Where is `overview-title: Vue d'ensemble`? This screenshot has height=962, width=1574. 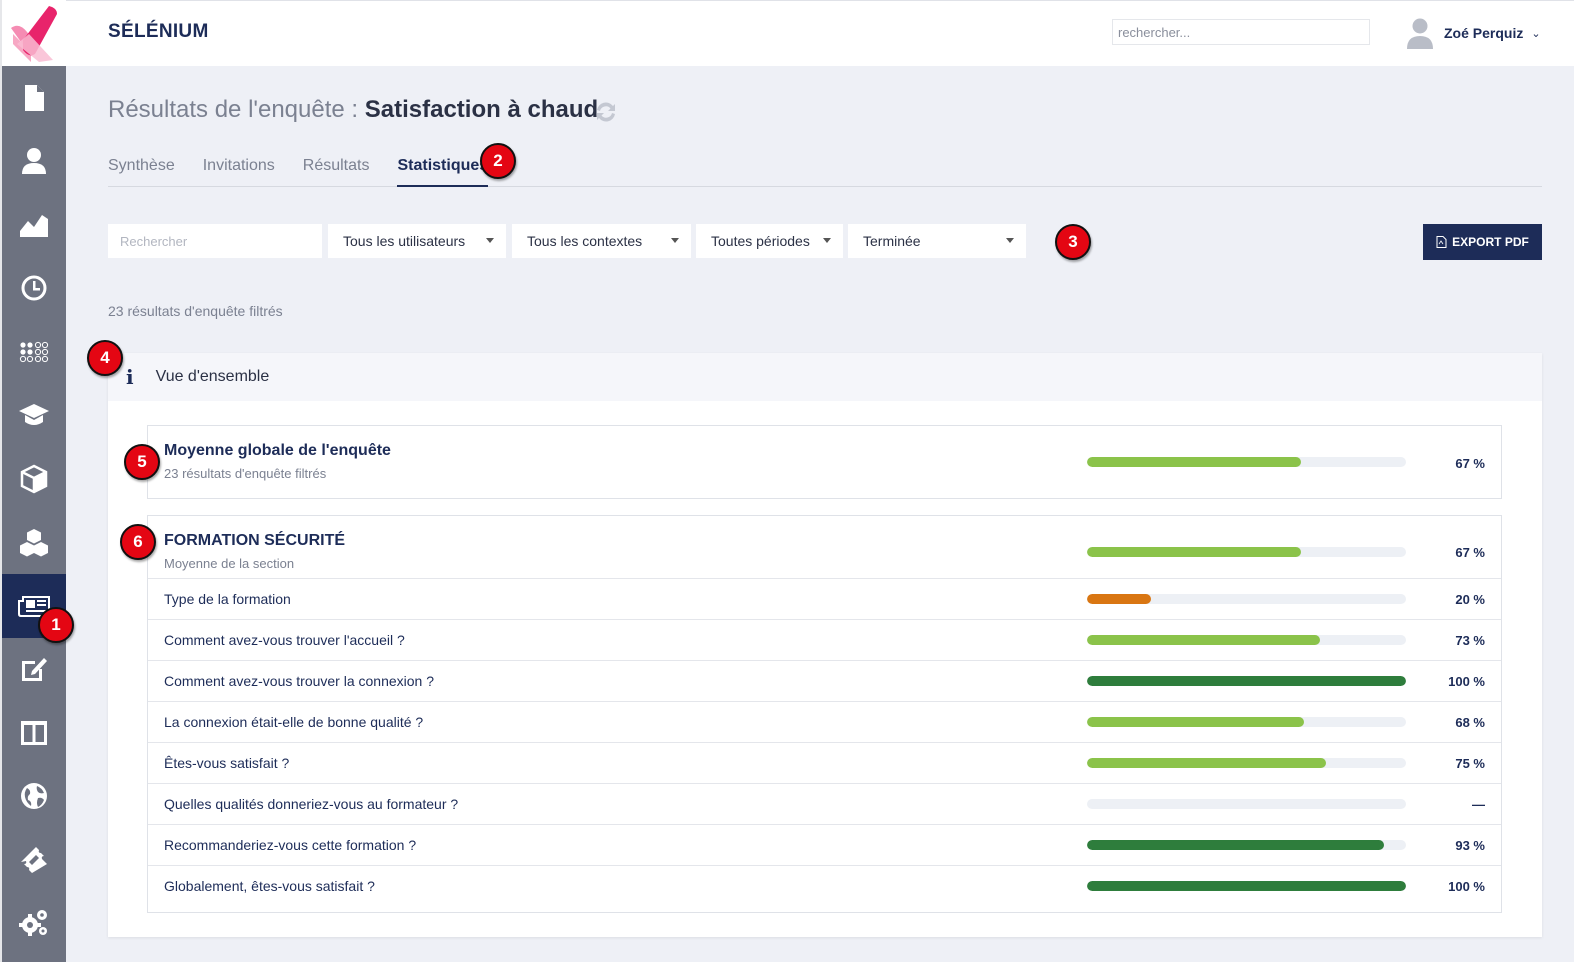
overview-title: Vue d'ensemble is located at coordinates (212, 376).